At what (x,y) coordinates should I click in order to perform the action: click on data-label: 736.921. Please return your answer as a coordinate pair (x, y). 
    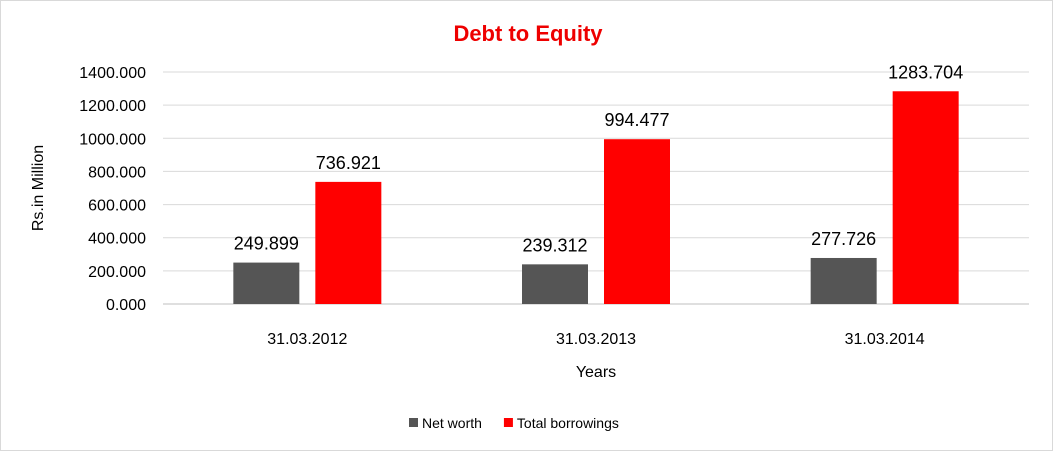
    Looking at the image, I should click on (348, 163).